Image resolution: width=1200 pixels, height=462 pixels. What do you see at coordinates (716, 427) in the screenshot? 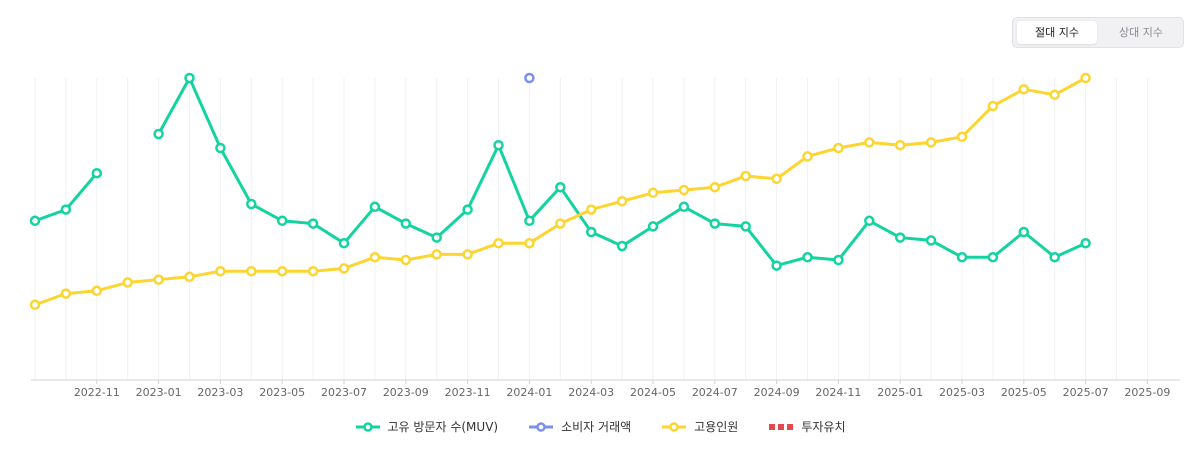
I see `legend-label: 고용인원` at bounding box center [716, 427].